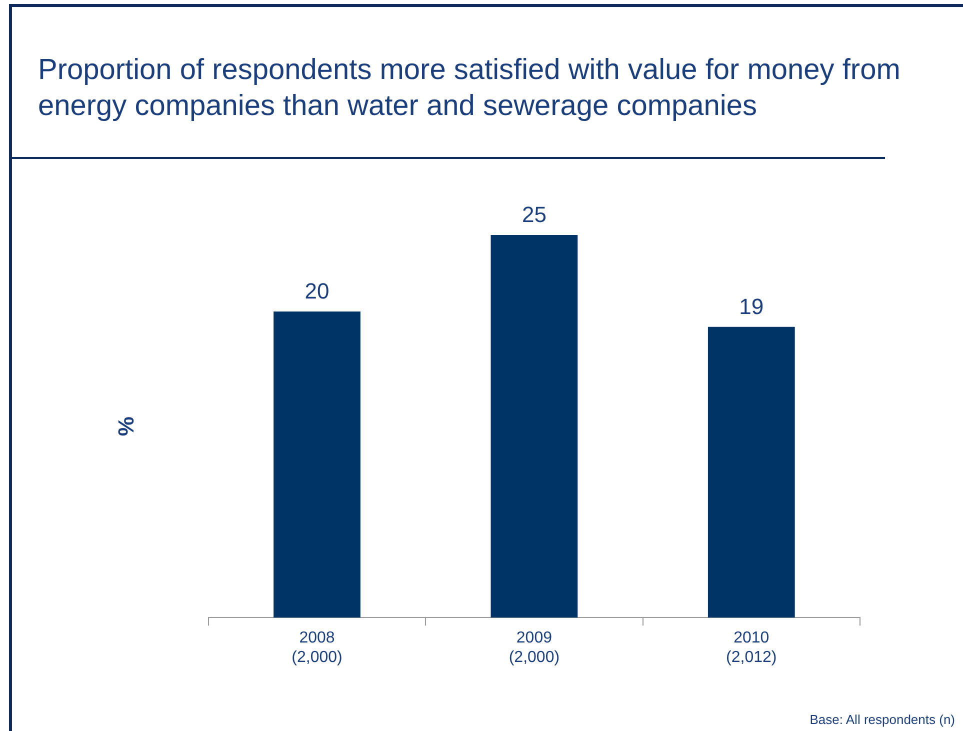 The image size is (963, 731). I want to click on x-tick-label: 2009 (2,000), so click(534, 648).